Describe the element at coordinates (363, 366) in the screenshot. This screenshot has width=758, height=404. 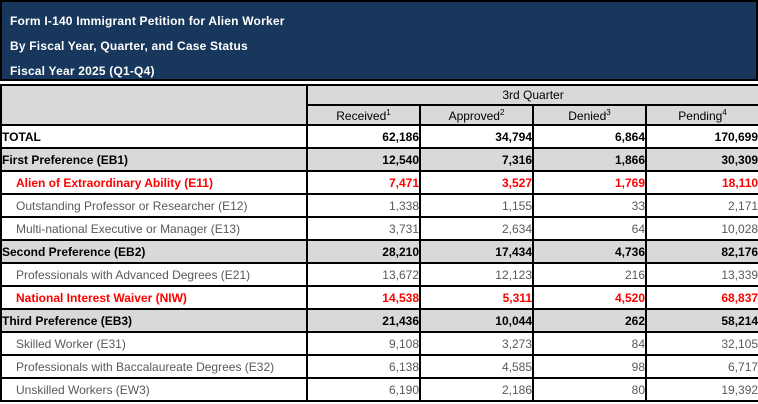
I see `cell-received: 6,138` at that location.